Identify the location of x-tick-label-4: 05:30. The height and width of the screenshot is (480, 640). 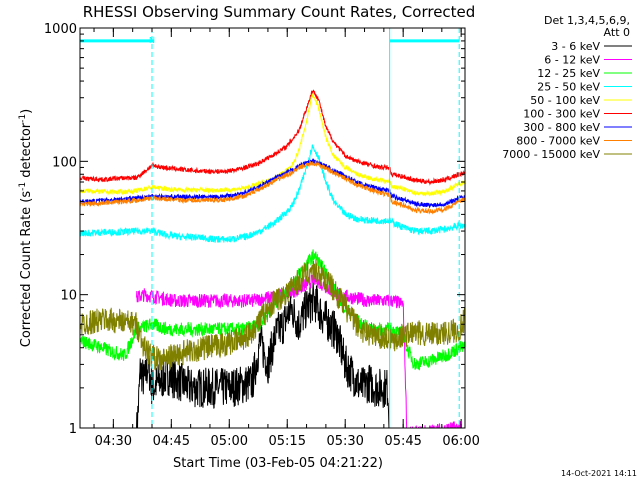
(344, 441).